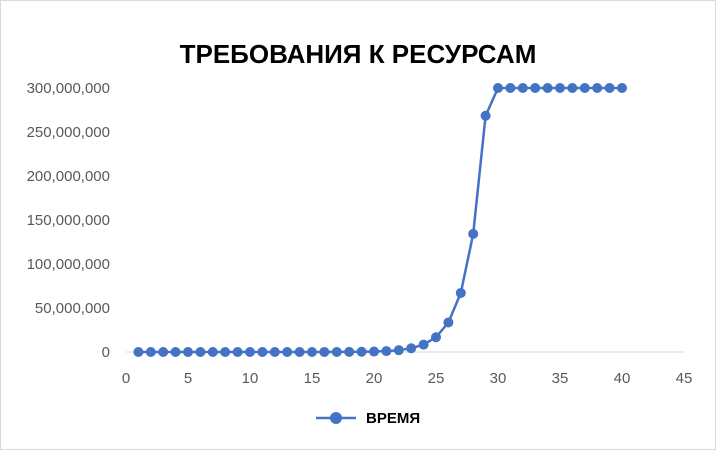  Describe the element at coordinates (358, 54) in the screenshot. I see `chart-title: ТРЕБОВАНИЯ К РЕСУРСАМ` at that location.